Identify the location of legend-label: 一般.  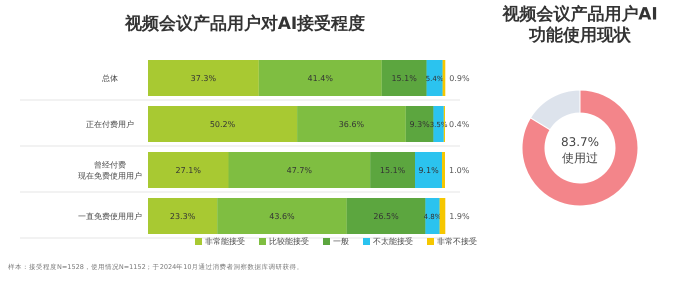
(341, 241).